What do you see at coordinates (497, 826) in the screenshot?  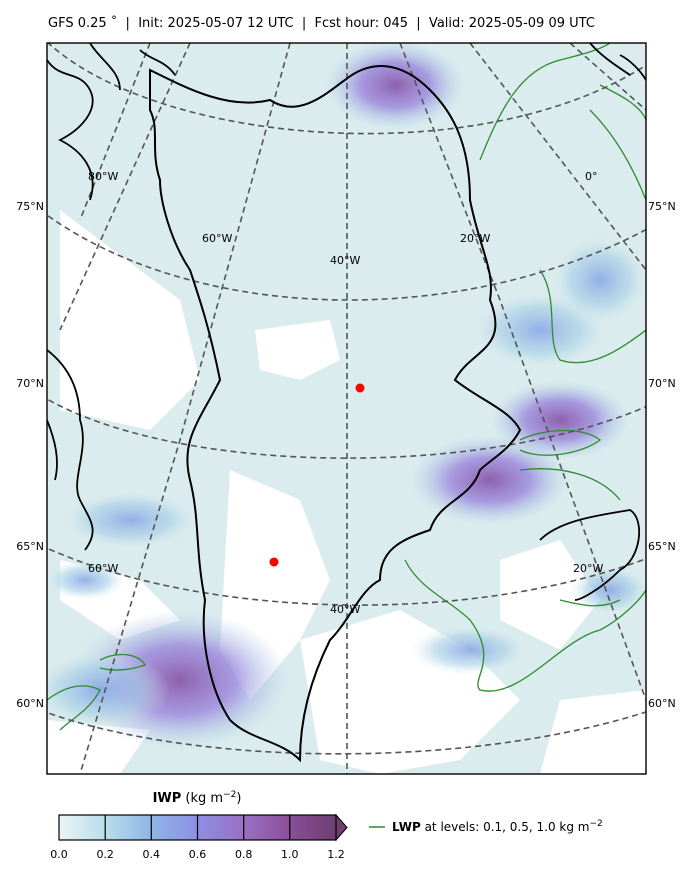 I see `legend-label: LWP at levels: 0.1, 0.5, 1.0 kg m−2` at bounding box center [497, 826].